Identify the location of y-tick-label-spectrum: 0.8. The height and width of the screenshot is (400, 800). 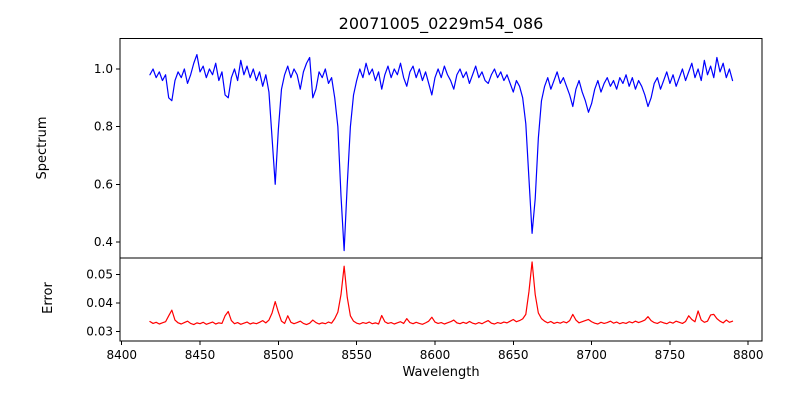
(103, 127).